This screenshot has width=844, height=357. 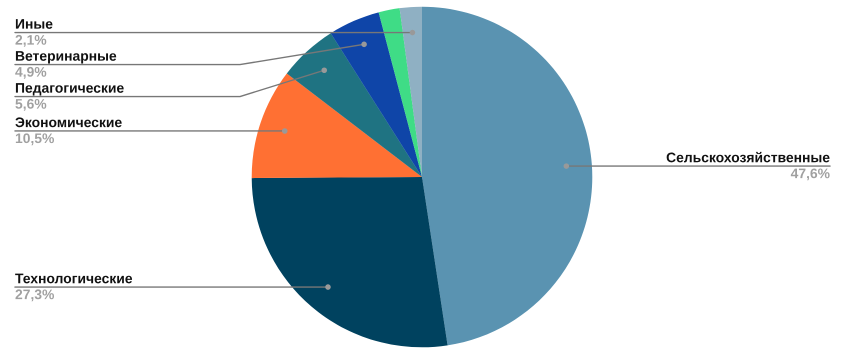 I want to click on slice-label: Педагогические, so click(x=70, y=89).